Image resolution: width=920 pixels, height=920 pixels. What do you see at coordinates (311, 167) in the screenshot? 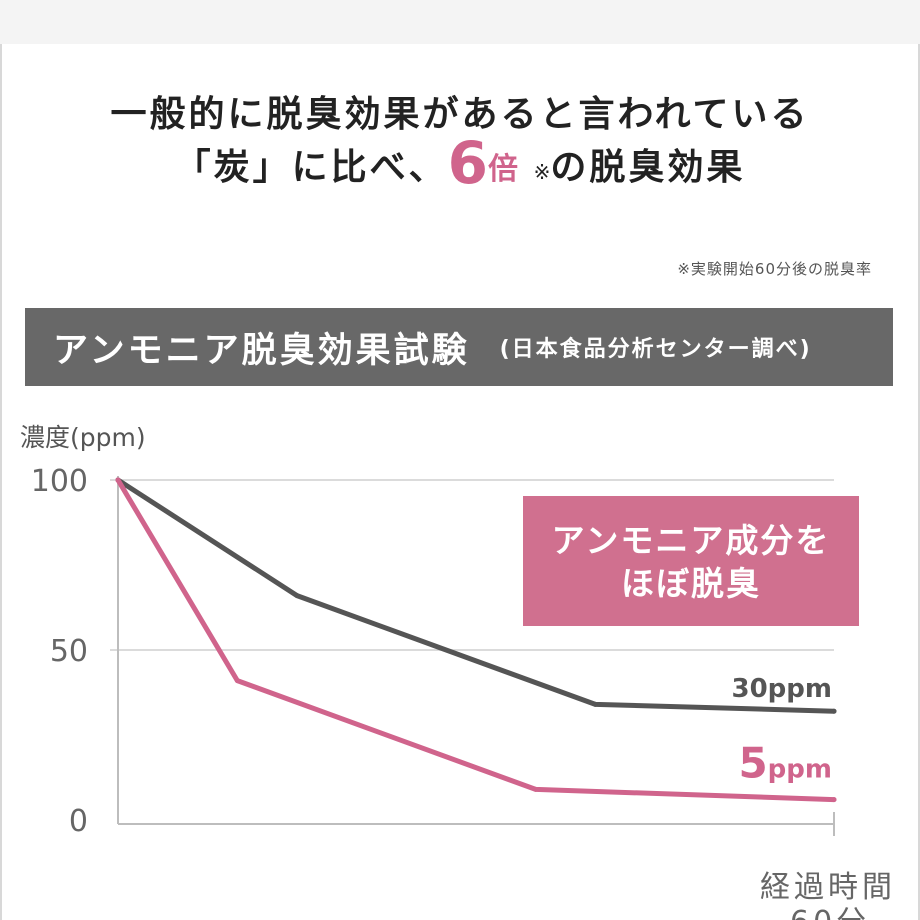
I see `headline-line-2-pre: 「炭」に比べ、` at bounding box center [311, 167].